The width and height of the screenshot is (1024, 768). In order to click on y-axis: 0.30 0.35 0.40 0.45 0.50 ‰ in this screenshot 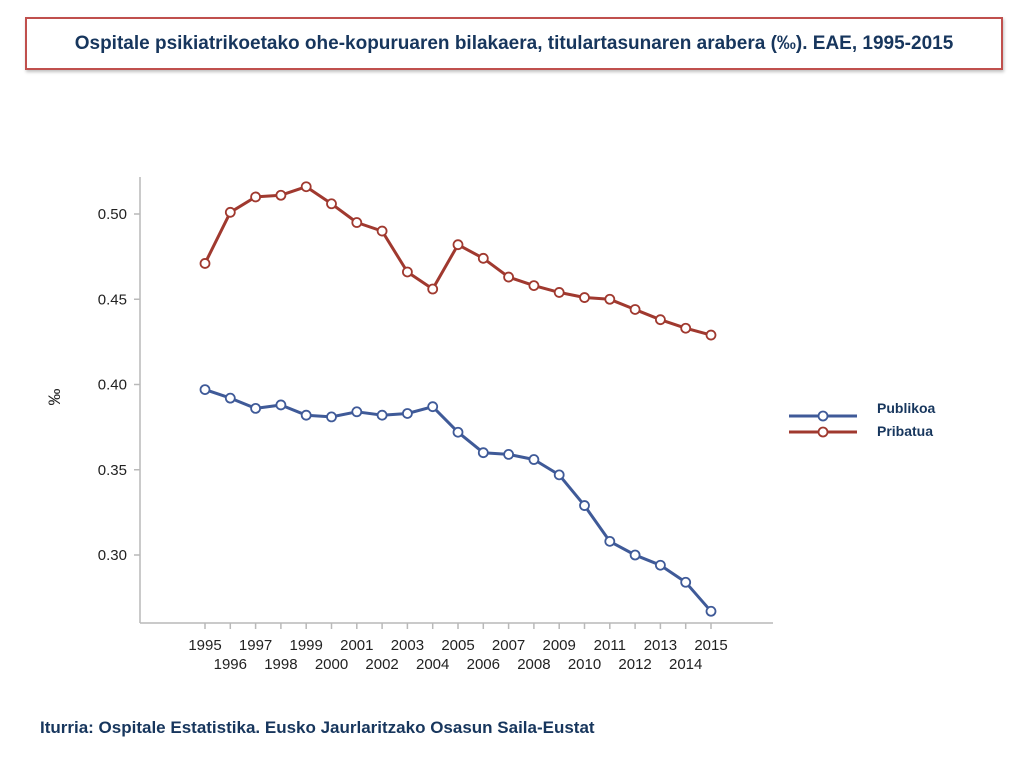, I will do `click(93, 400)`.